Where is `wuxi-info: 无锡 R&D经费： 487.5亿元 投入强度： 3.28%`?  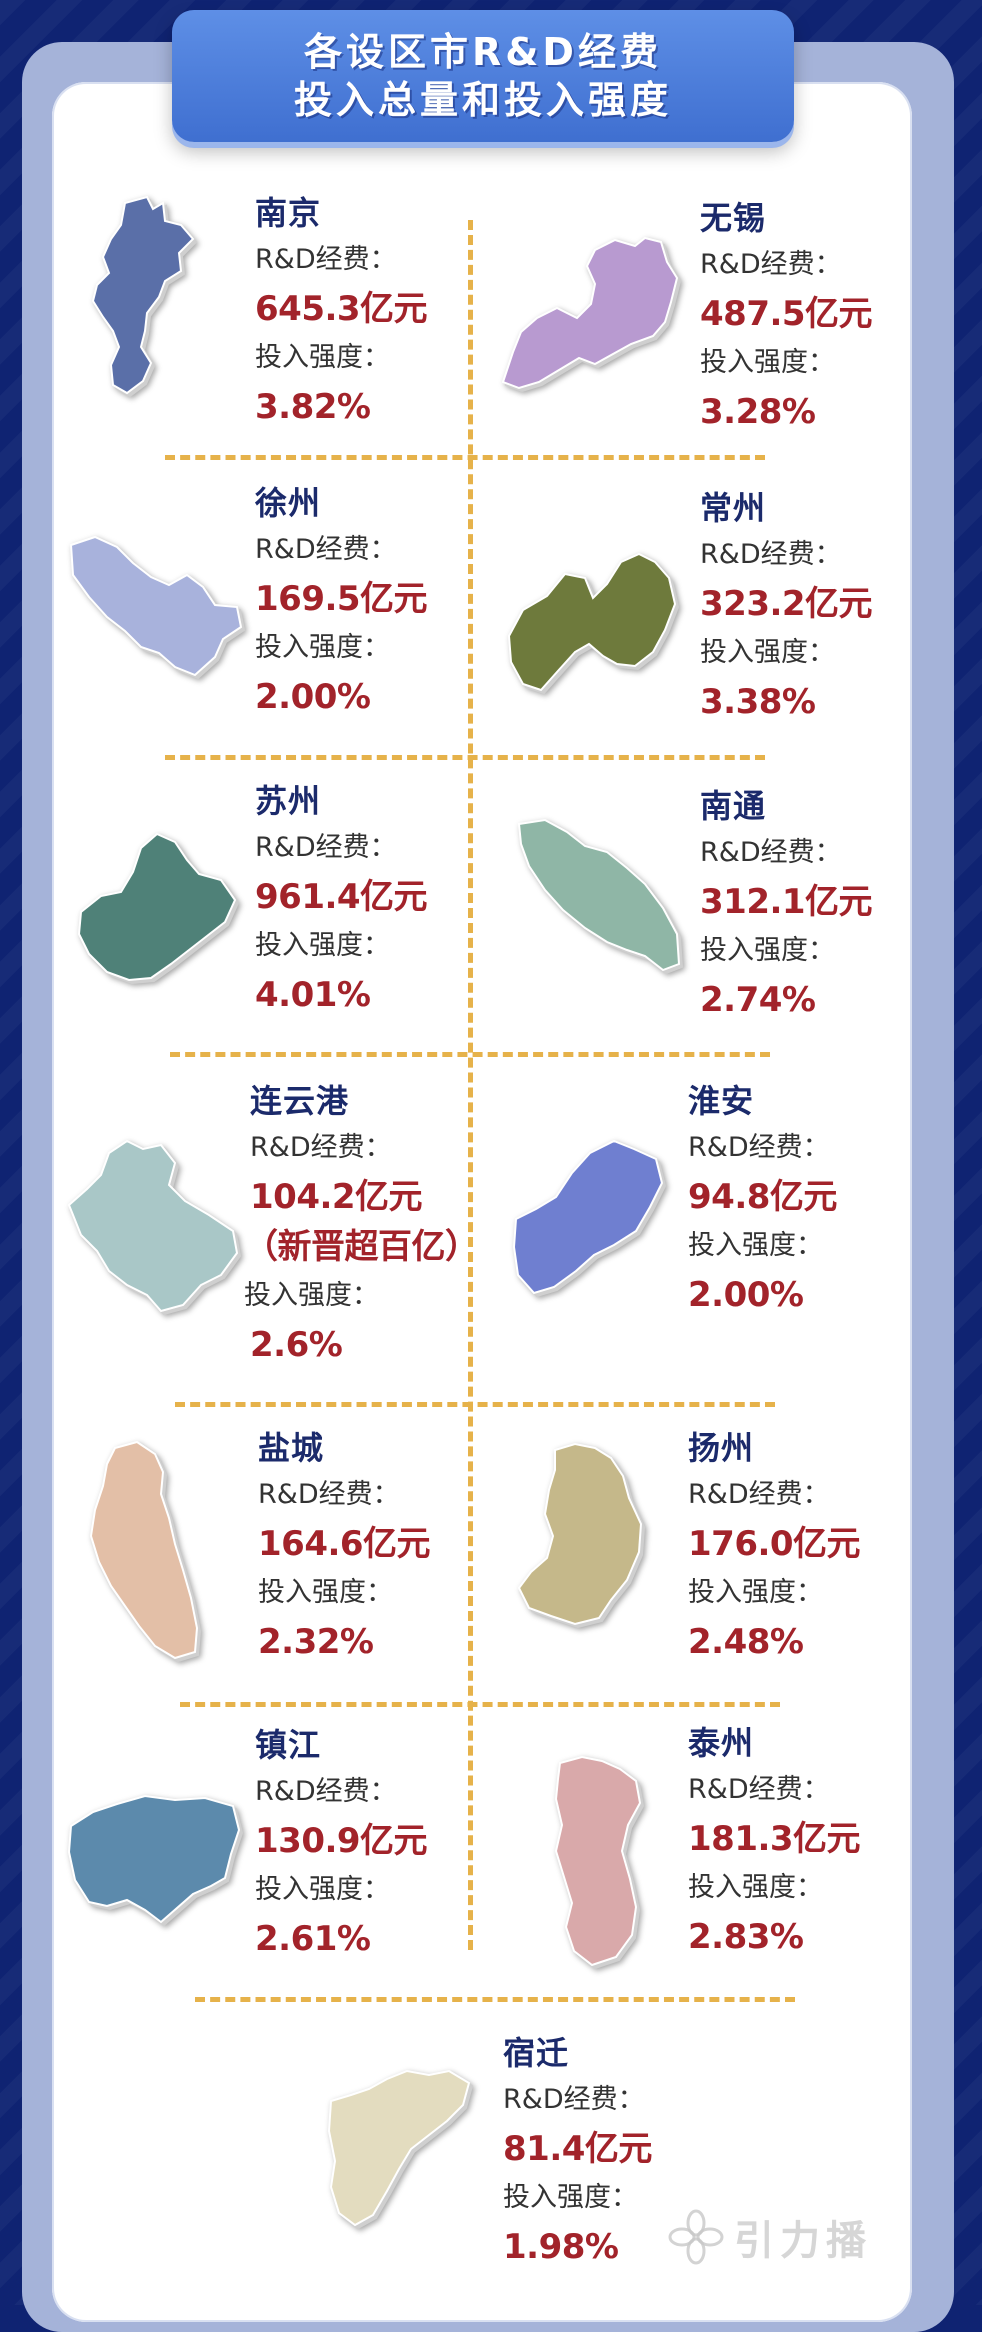 wuxi-info: 无锡 R&D经费： 487.5亿元 投入强度： 3.28% is located at coordinates (786, 316).